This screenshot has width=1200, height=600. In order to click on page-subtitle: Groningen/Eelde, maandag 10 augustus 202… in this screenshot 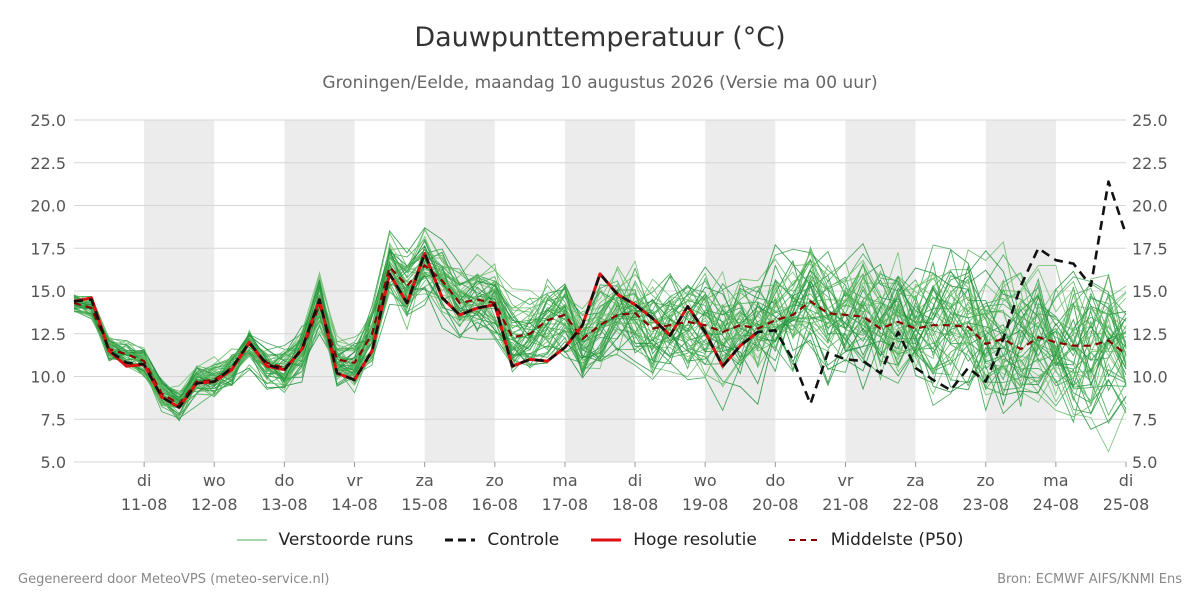, I will do `click(600, 83)`.